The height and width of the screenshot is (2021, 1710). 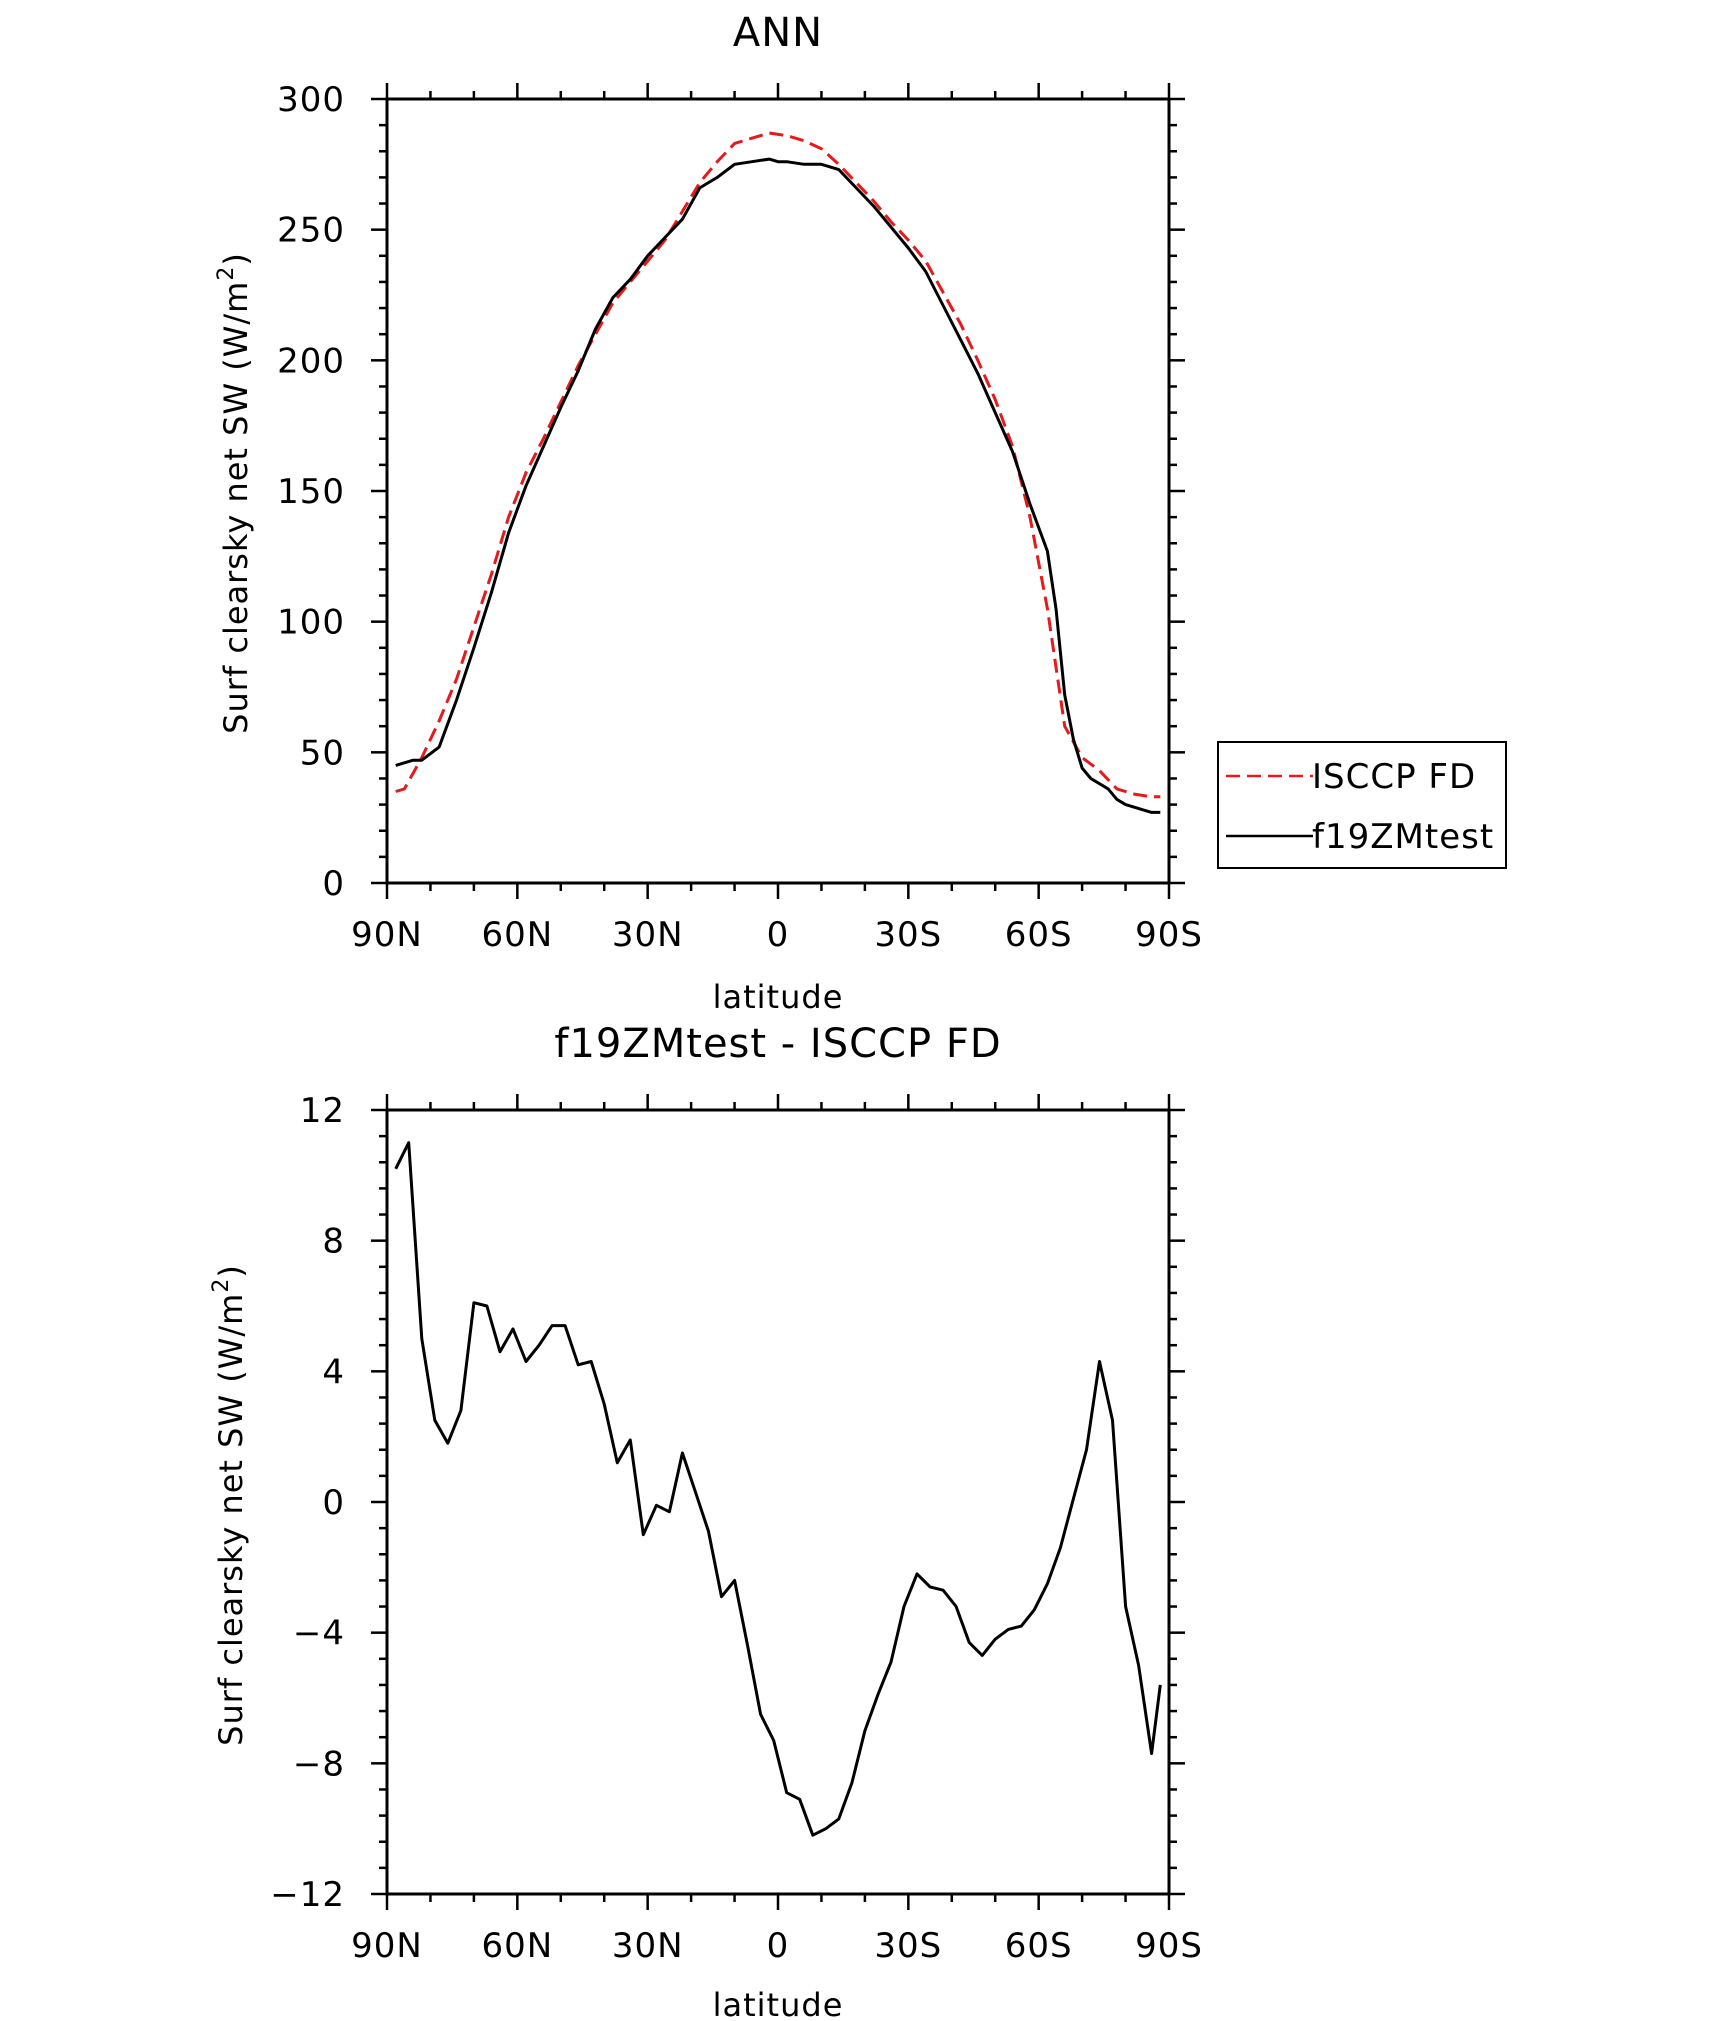 I want to click on legend-box, so click(x=1362, y=805).